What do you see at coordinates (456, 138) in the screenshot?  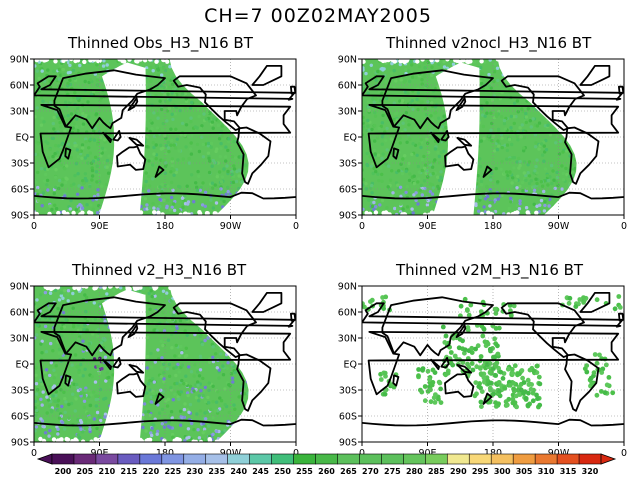 I see `no-data-gap-west` at bounding box center [456, 138].